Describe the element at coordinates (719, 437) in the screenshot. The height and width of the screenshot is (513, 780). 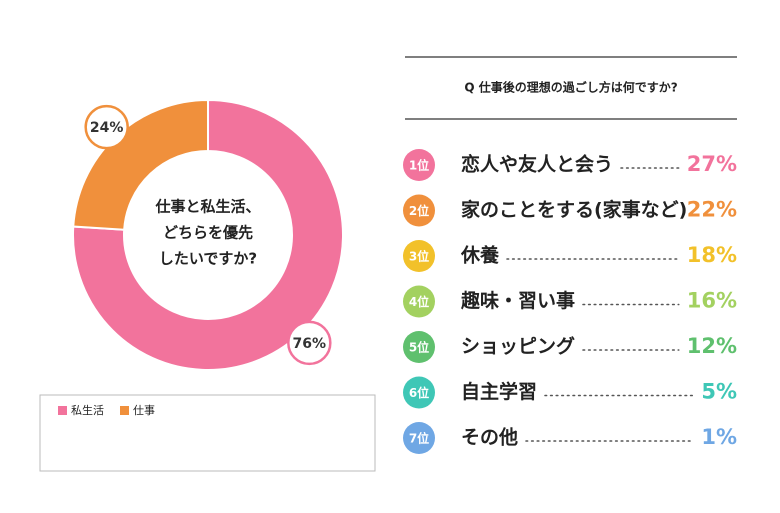
I see `item-value: 1%` at that location.